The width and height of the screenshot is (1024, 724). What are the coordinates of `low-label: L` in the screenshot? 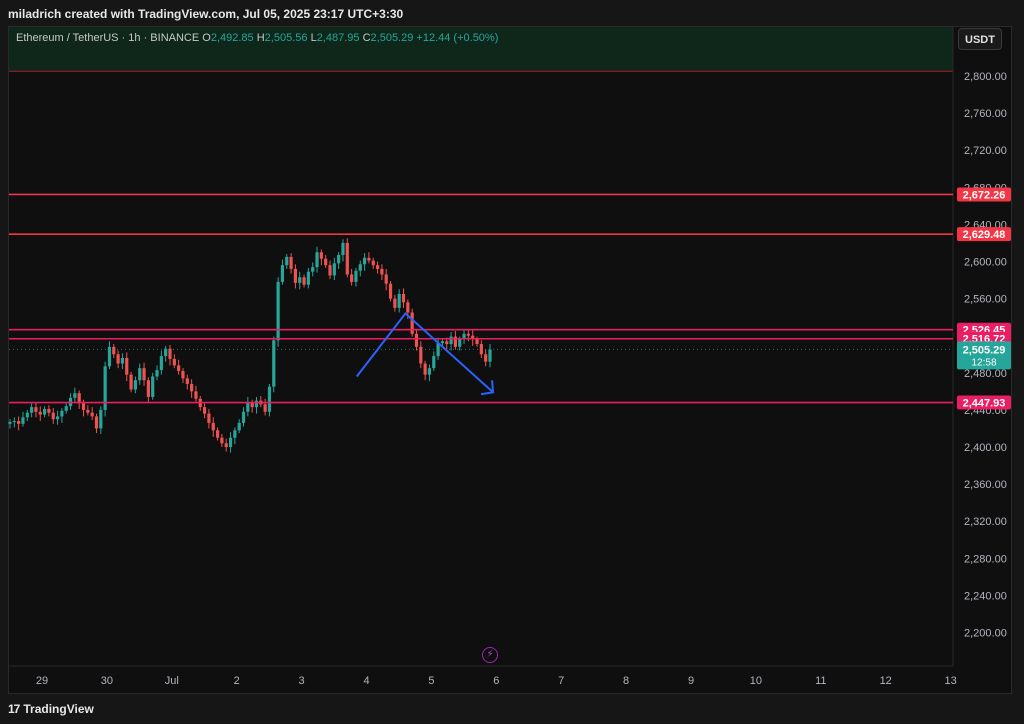 It's located at (313, 38).